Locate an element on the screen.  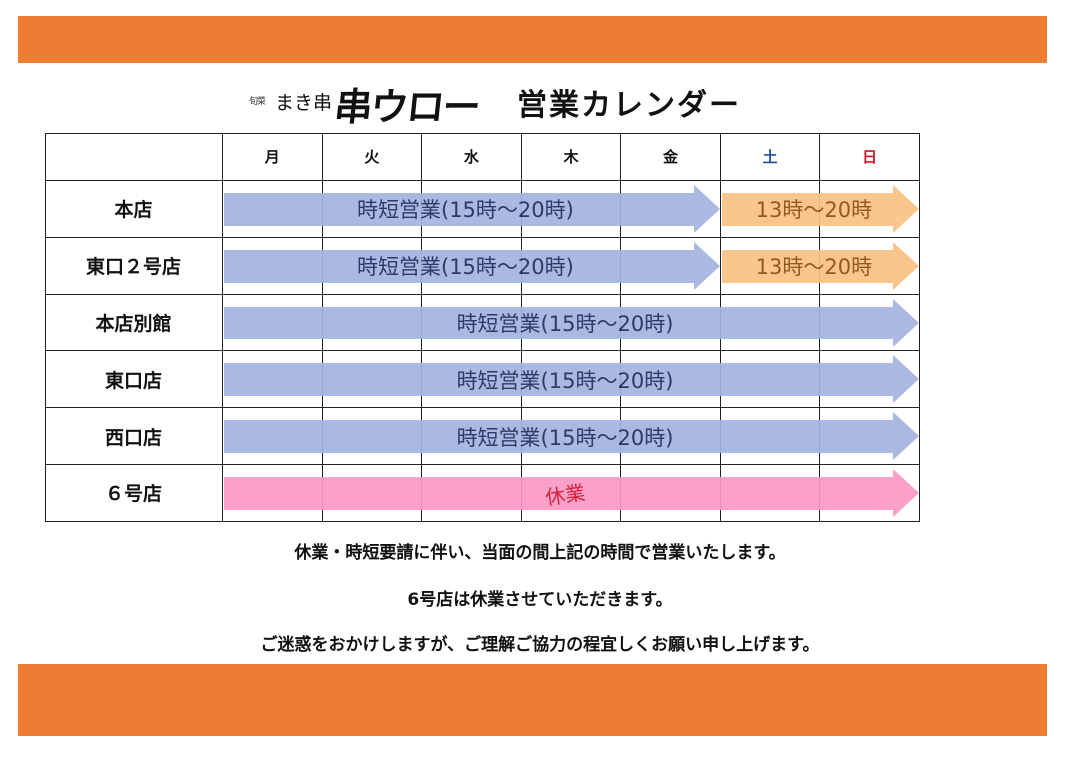
store-name-cell: ６号店 is located at coordinates (134, 493).